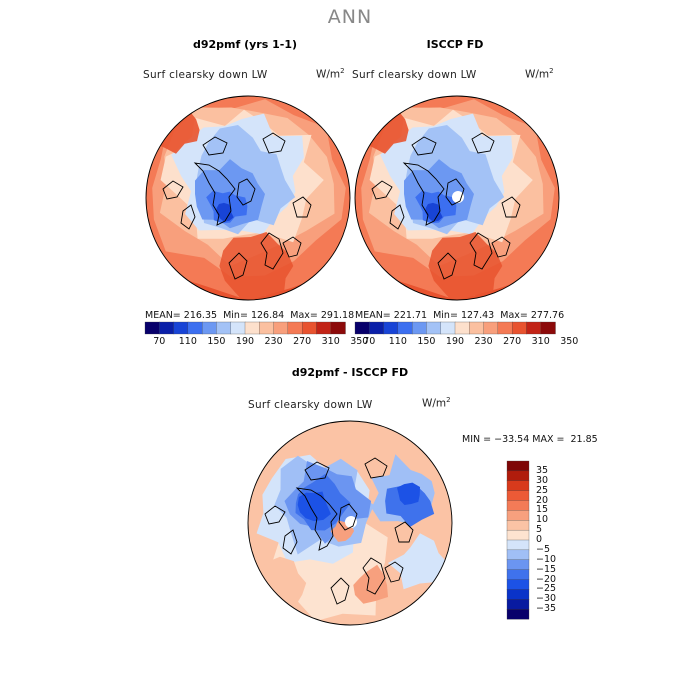 Image resolution: width=700 pixels, height=700 pixels. Describe the element at coordinates (410, 315) in the screenshot. I see `panel2-mean-value: 221.71` at that location.